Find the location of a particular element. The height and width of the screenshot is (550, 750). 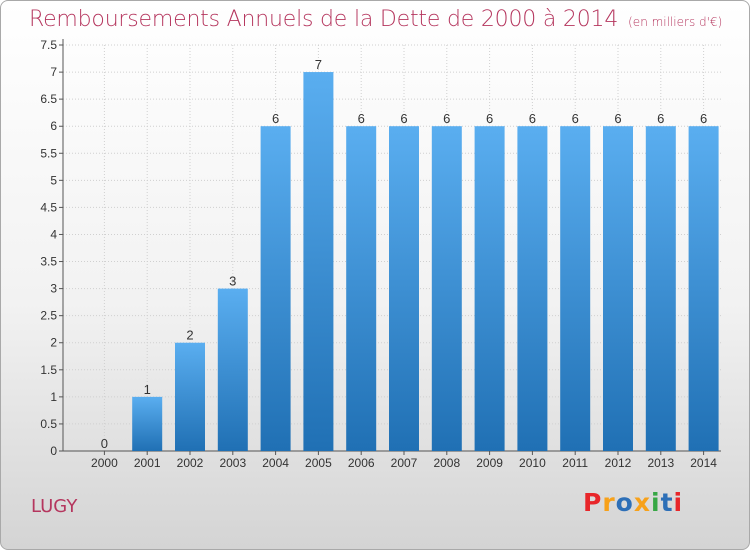

x-tick-label: 2009 is located at coordinates (489, 463).